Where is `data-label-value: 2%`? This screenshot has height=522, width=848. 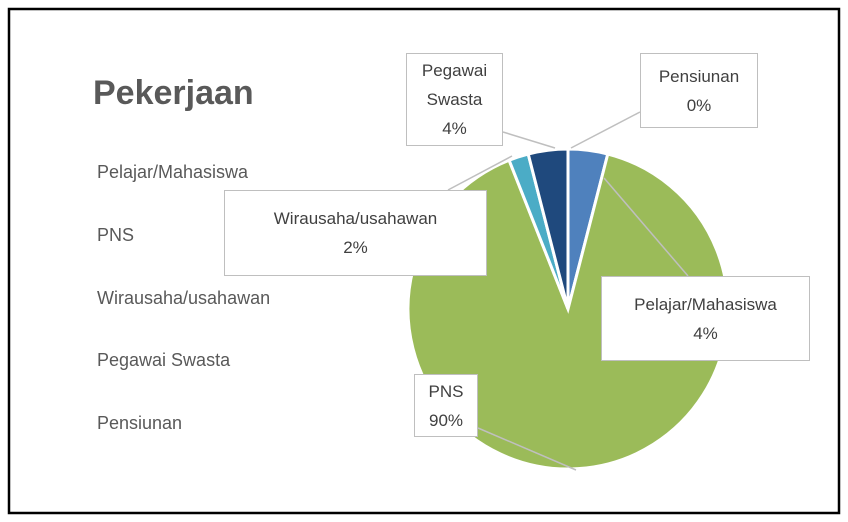 data-label-value: 2% is located at coordinates (355, 247).